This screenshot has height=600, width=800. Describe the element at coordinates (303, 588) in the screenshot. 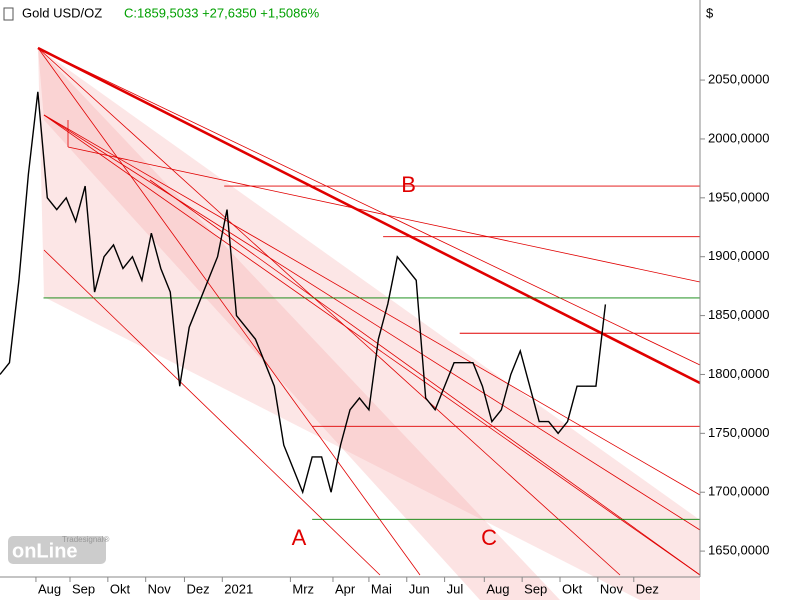

I see `x-tick-label: Mrz` at that location.